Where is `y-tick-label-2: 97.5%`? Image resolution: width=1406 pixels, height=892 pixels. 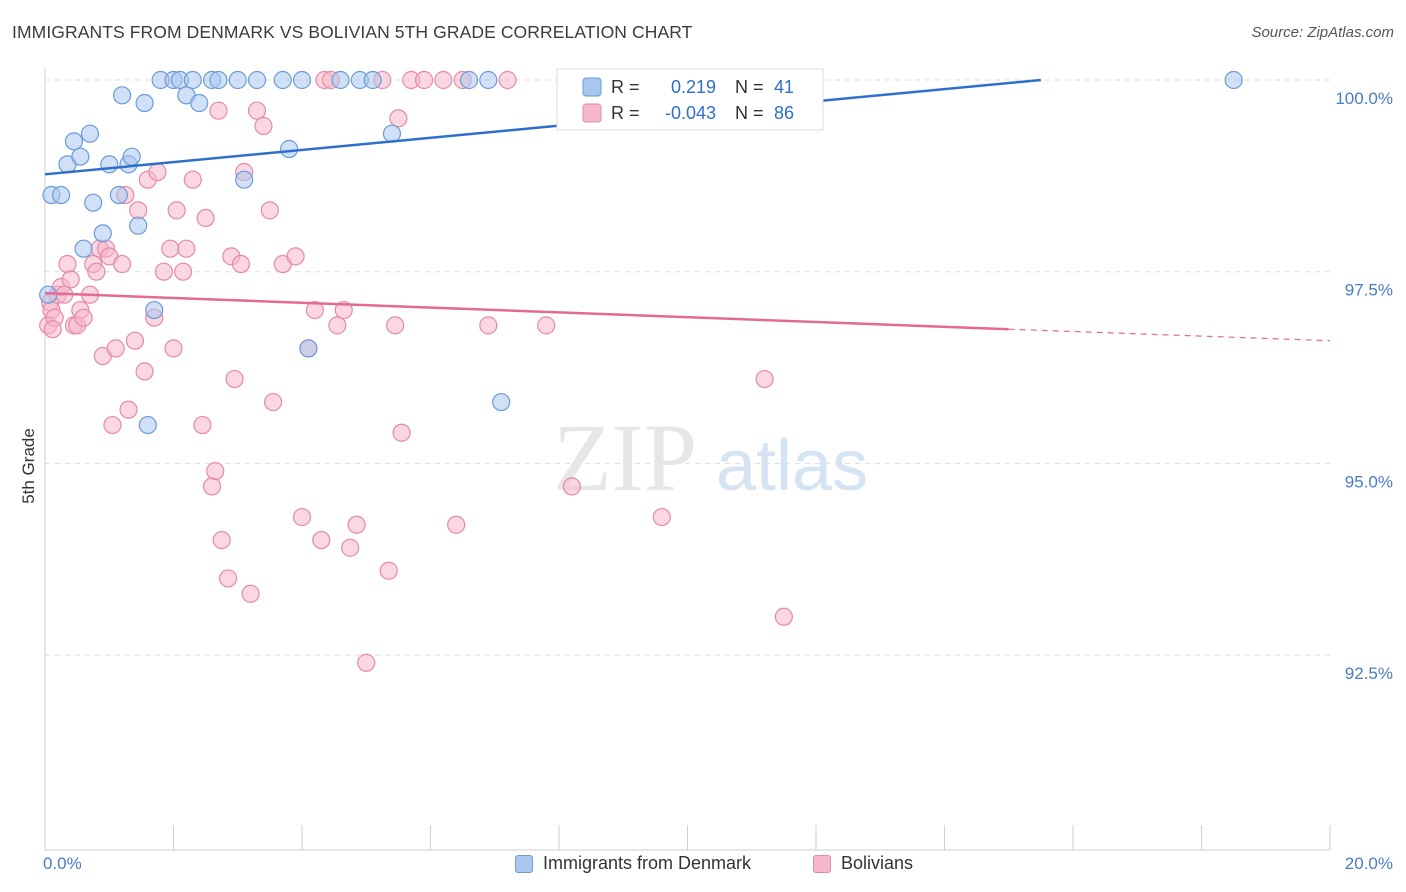 y-tick-label-2: 97.5% is located at coordinates (1369, 290).